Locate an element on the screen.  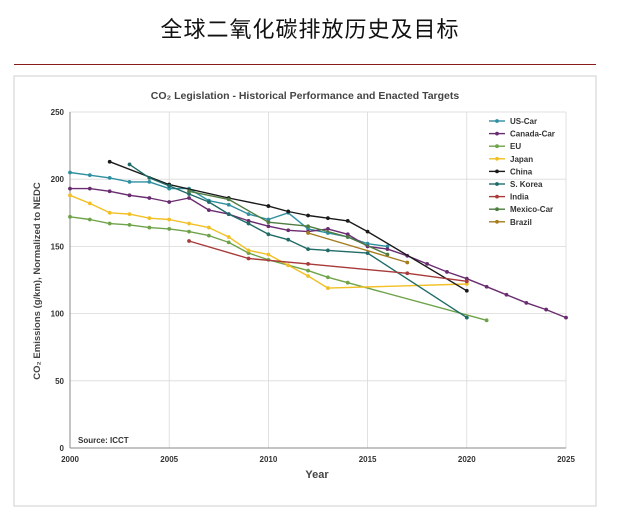
legend-label-mexico-car: Mexico-Car is located at coordinates (531, 209).